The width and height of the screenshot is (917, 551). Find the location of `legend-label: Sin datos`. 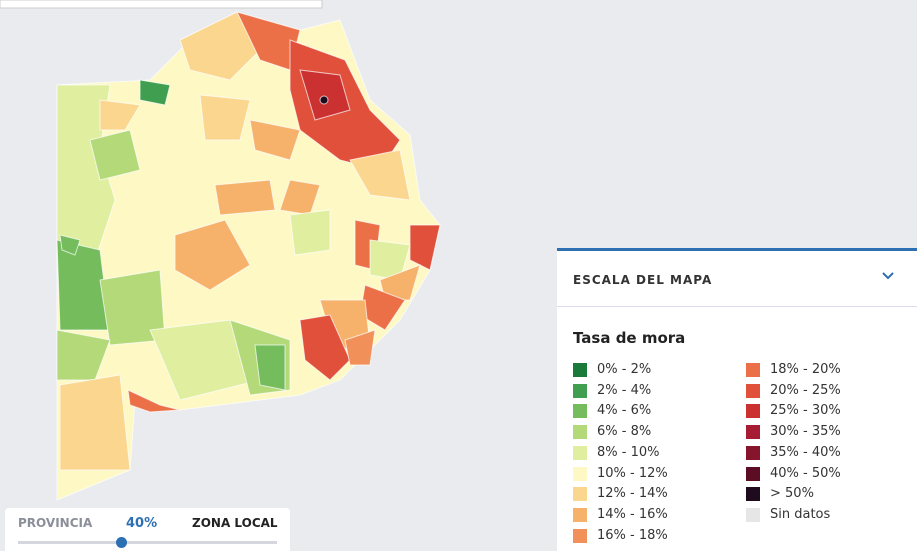

legend-label: Sin datos is located at coordinates (800, 514).